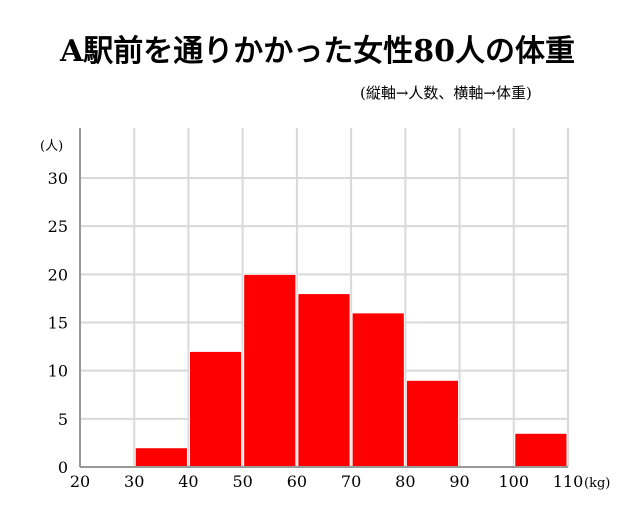  Describe the element at coordinates (58, 323) in the screenshot. I see `y-tick-label: 15` at that location.